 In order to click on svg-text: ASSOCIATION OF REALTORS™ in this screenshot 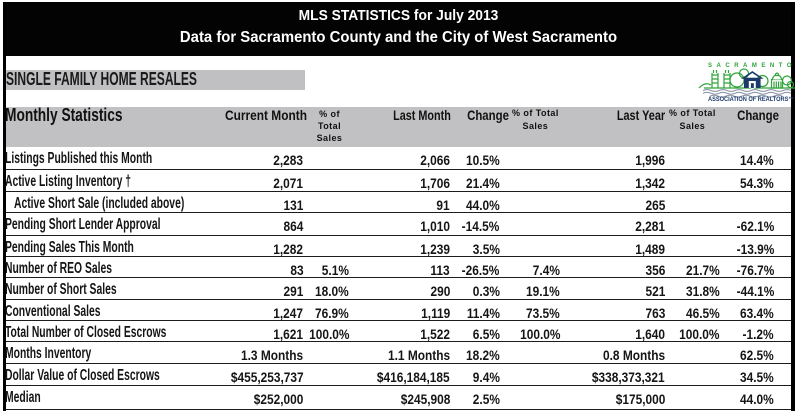, I will do `click(751, 99)`.